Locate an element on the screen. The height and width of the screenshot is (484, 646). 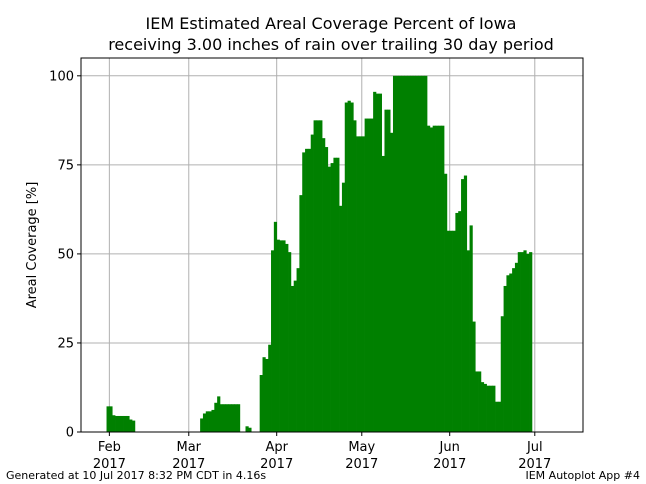
x-tick-label: Jul 2017 is located at coordinates (534, 456).